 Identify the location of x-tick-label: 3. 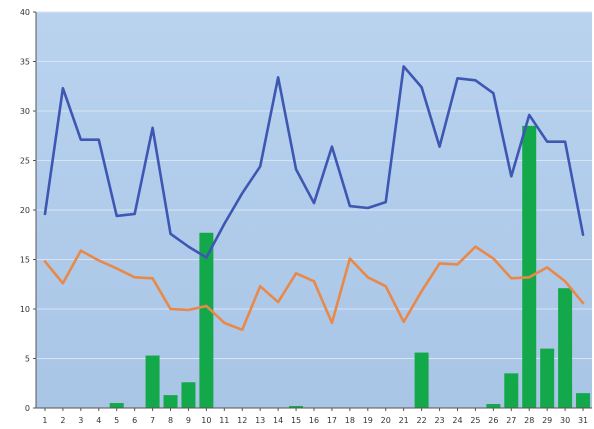
(80, 420).